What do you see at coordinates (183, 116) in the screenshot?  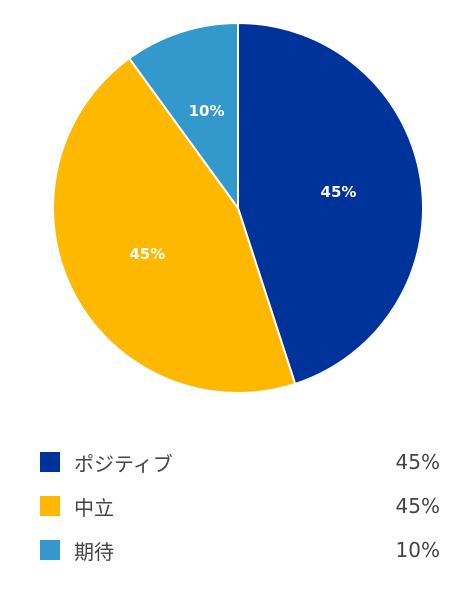 I see `pie-slice-expectation` at bounding box center [183, 116].